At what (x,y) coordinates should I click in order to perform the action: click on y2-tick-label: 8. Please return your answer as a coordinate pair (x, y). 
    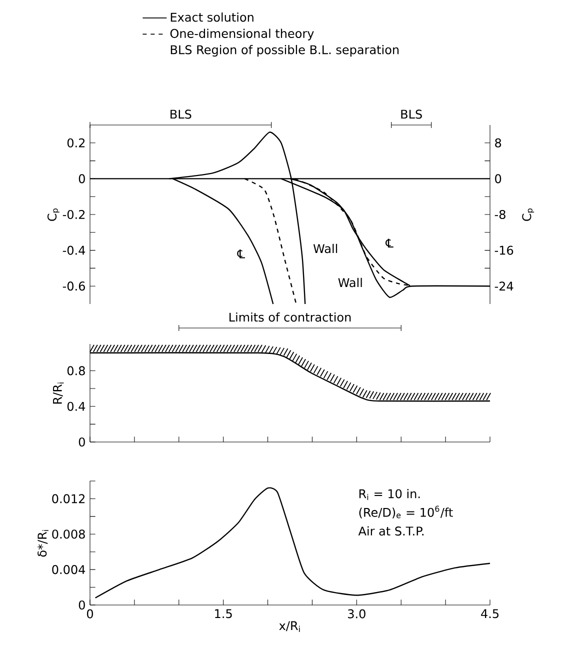
    Looking at the image, I should click on (498, 143).